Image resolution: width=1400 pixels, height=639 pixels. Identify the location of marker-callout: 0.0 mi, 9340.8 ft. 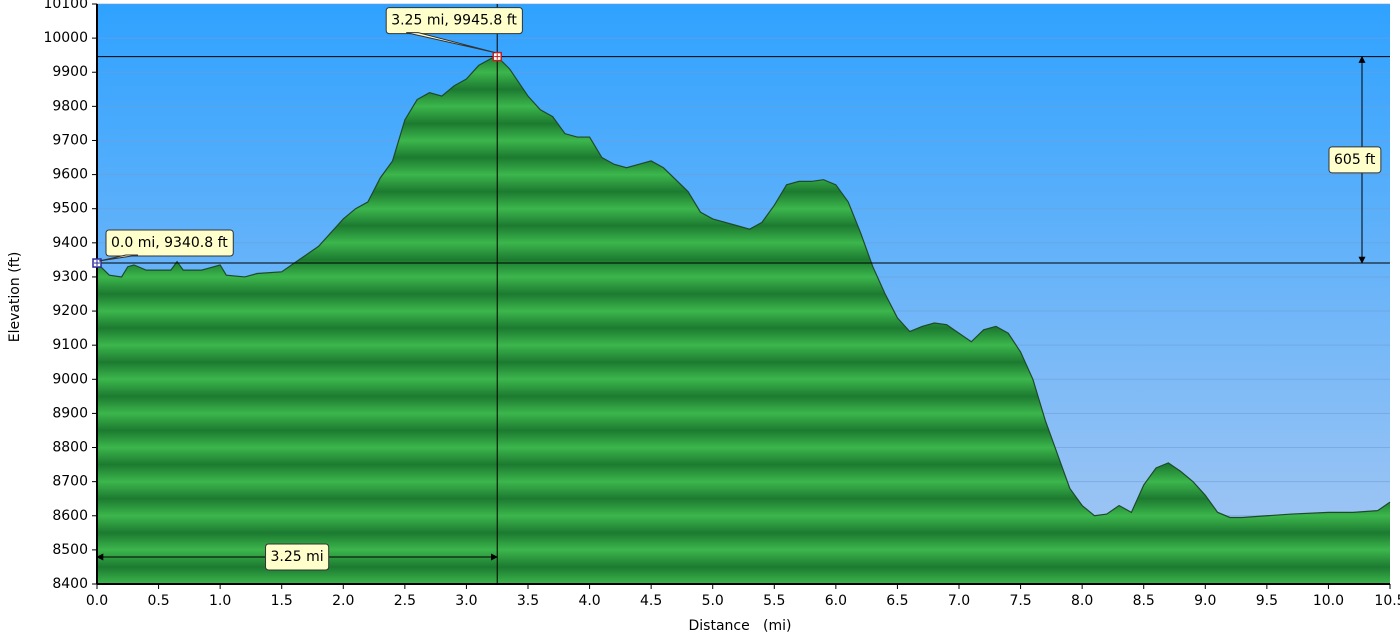
(166, 245).